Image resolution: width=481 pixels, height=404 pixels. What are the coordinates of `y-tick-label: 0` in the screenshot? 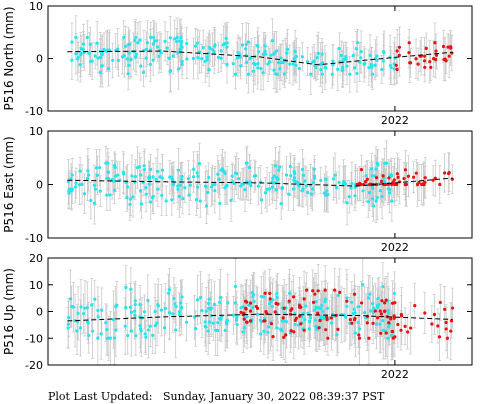 It's located at (39, 185).